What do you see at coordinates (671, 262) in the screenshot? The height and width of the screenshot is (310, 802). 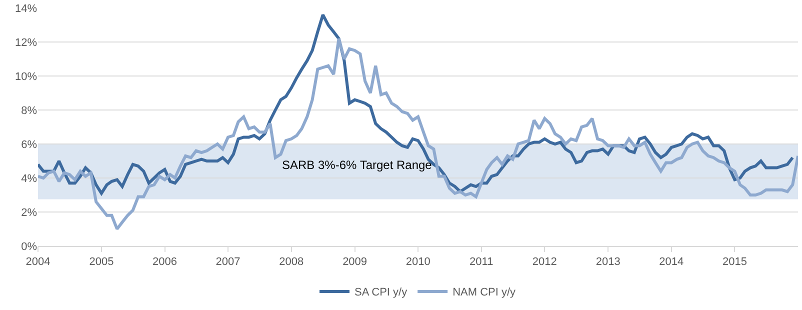 I see `x-tick-label: 2014` at bounding box center [671, 262].